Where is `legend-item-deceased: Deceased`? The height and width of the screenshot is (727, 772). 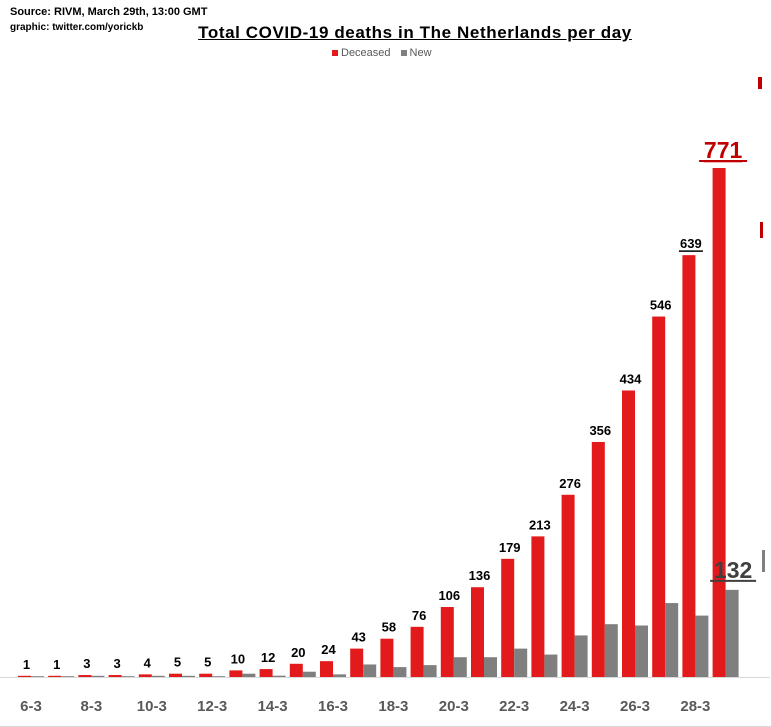 legend-item-deceased: Deceased is located at coordinates (361, 53).